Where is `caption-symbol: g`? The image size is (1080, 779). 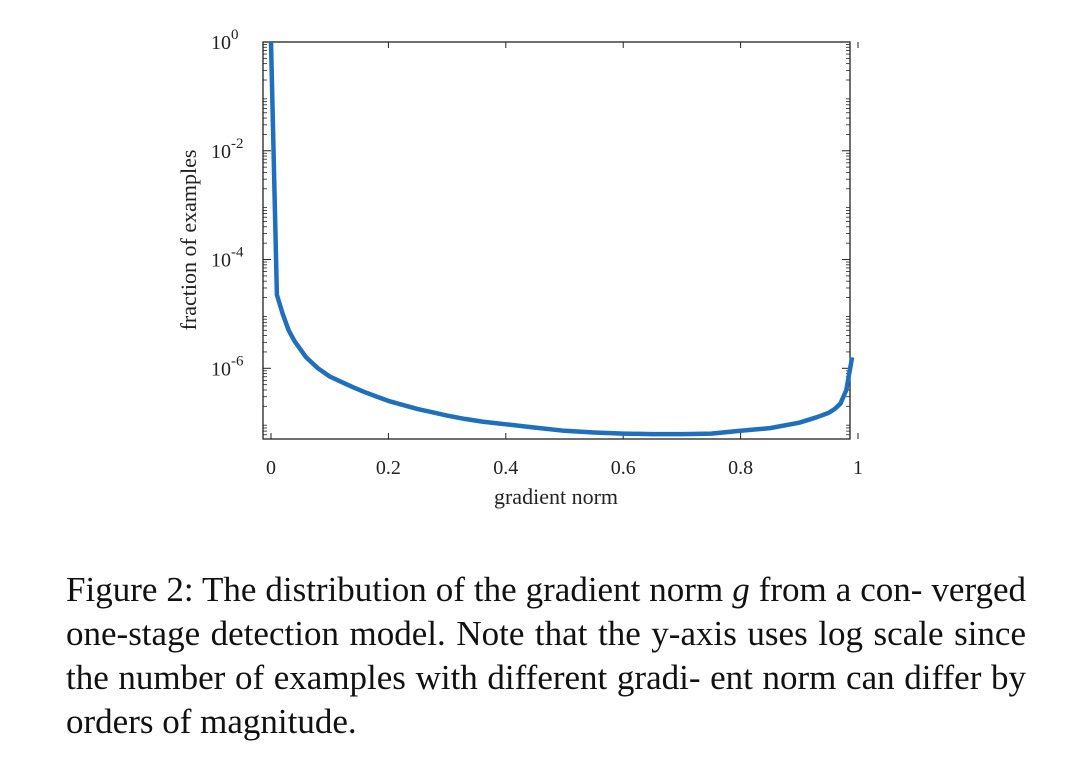
caption-symbol: g is located at coordinates (741, 589).